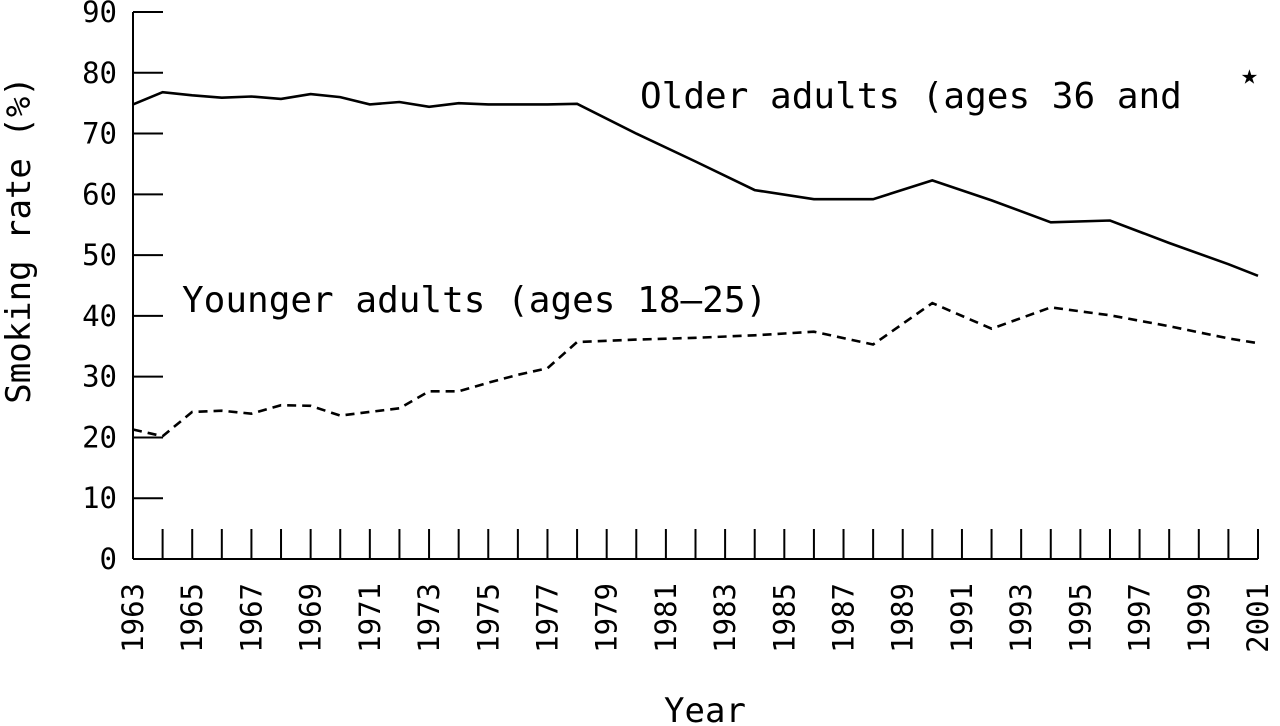 Image resolution: width=1280 pixels, height=726 pixels. Describe the element at coordinates (19, 240) in the screenshot. I see `y-axis-title: Smoking rate (%)` at that location.